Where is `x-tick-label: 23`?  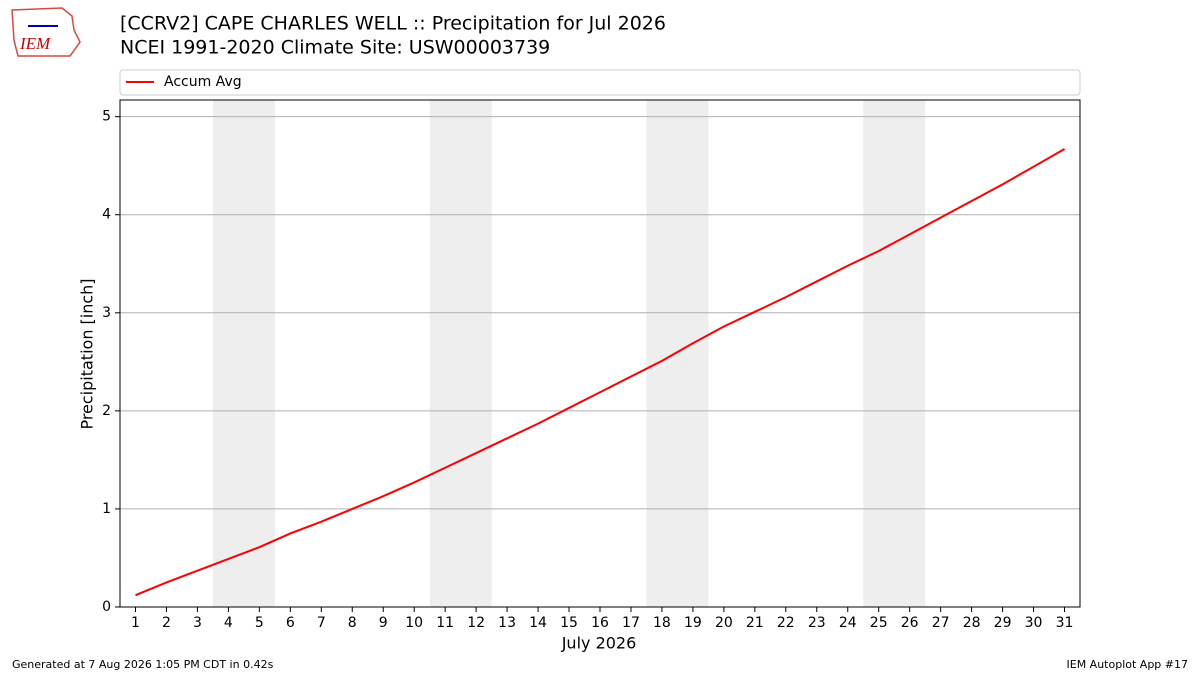
x-tick-label: 23 is located at coordinates (817, 623).